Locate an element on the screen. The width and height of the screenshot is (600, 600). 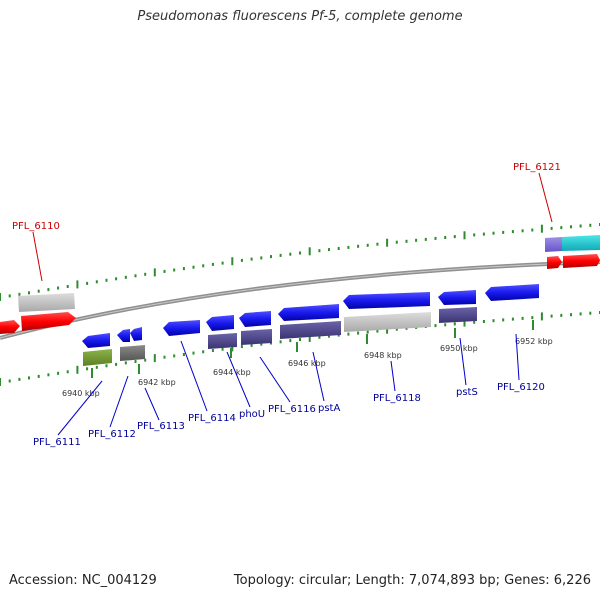
inner-tick-track is located at coordinates (300, 348).